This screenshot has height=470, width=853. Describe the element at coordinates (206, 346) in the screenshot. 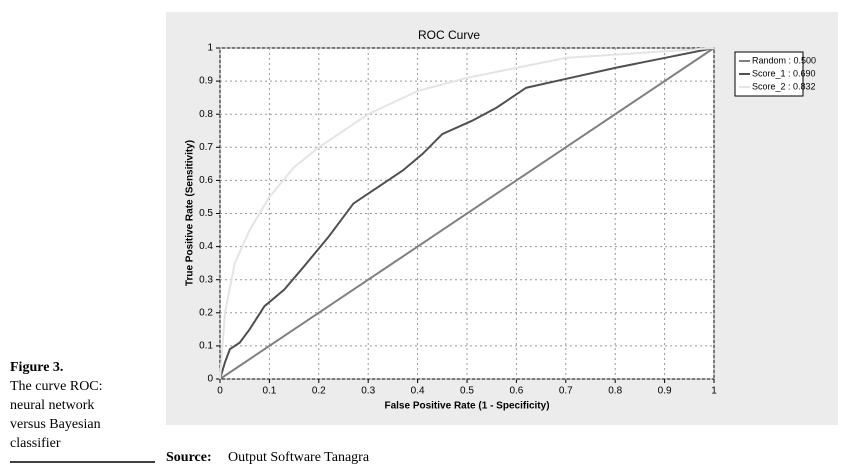

I see `y-tick-label: 0.1` at that location.